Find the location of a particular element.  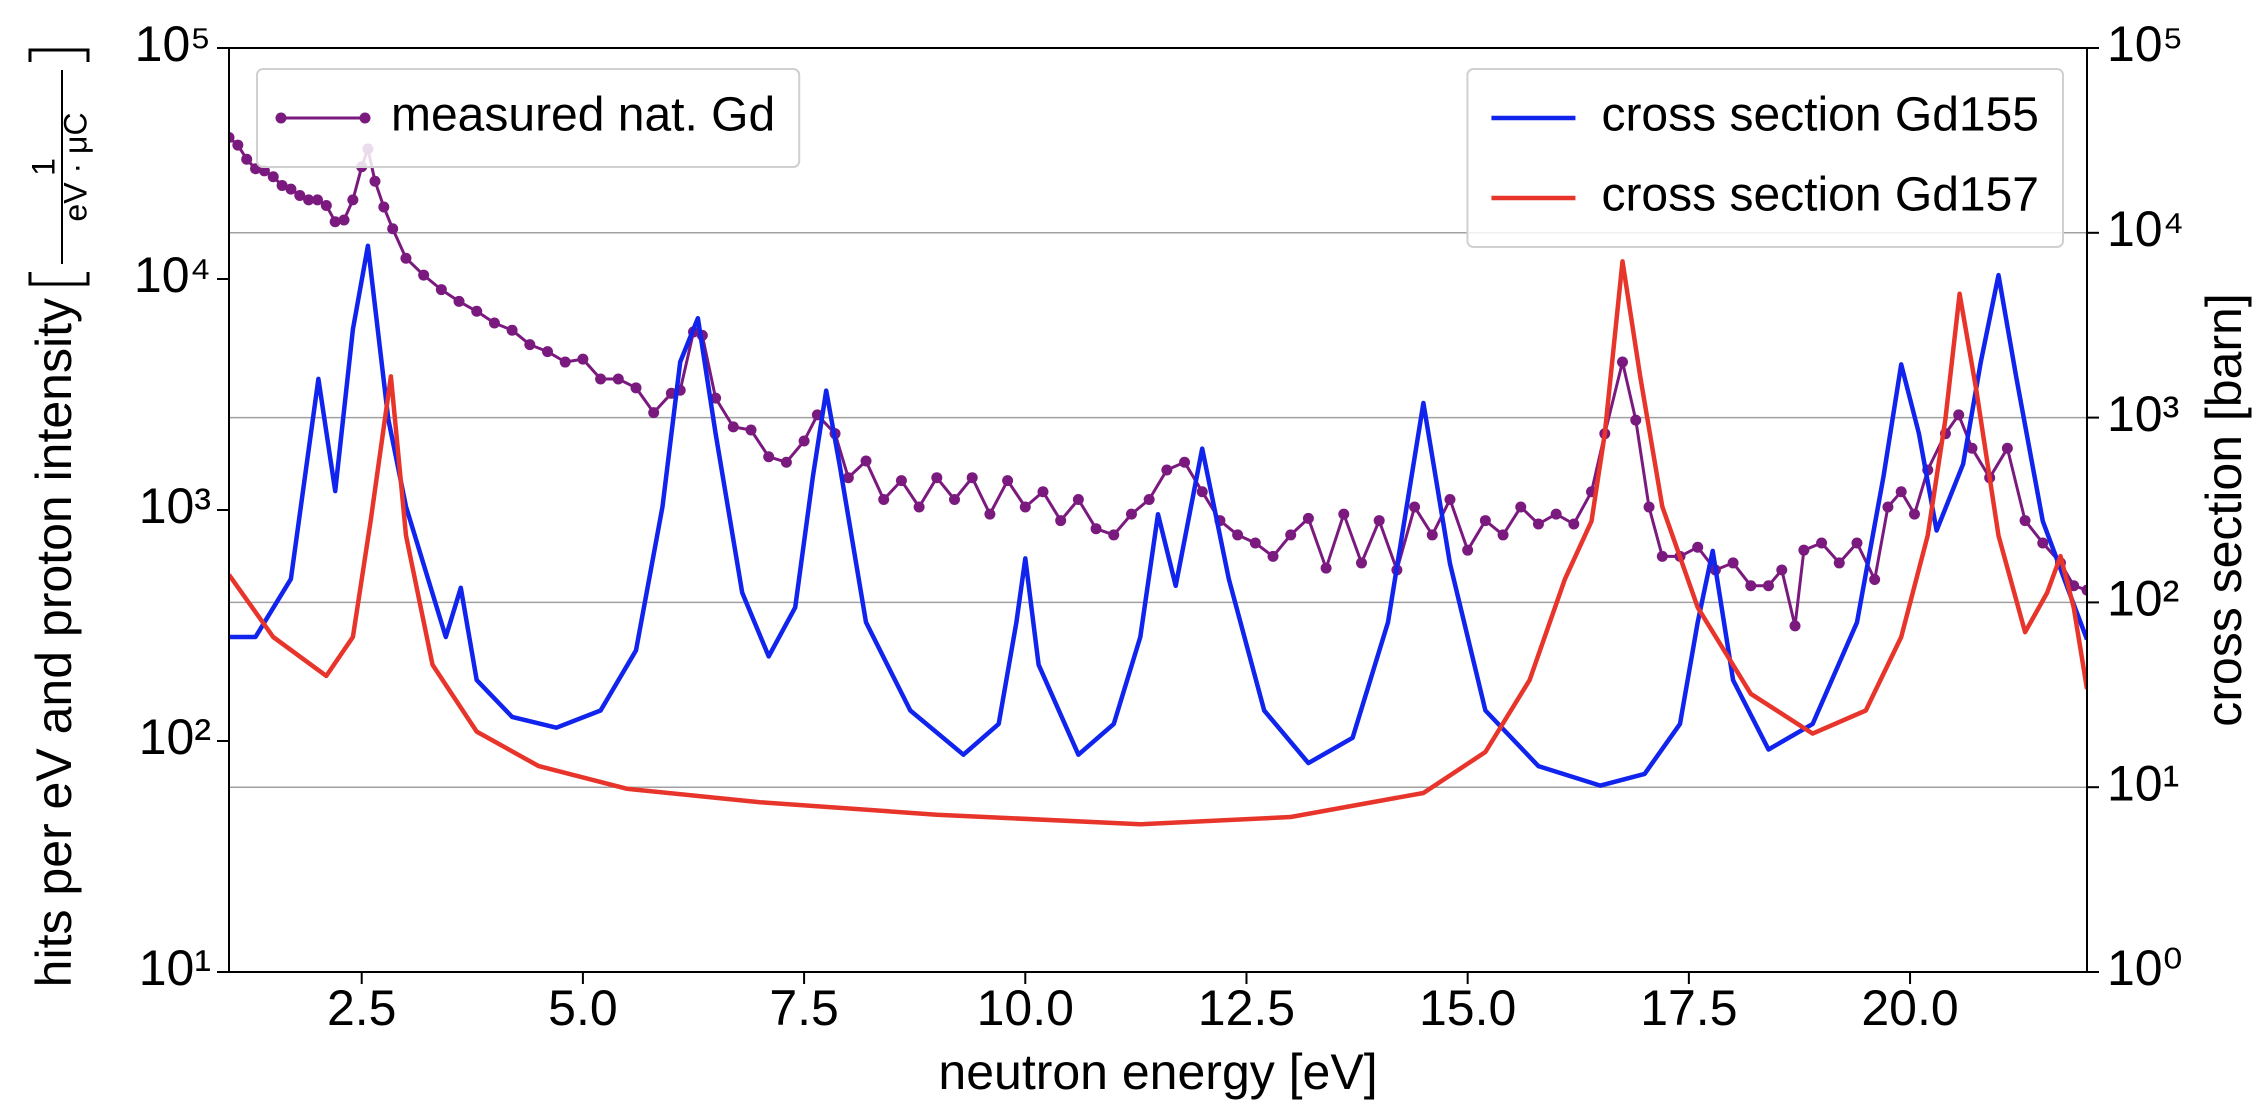

legend-box is located at coordinates (528, 118).